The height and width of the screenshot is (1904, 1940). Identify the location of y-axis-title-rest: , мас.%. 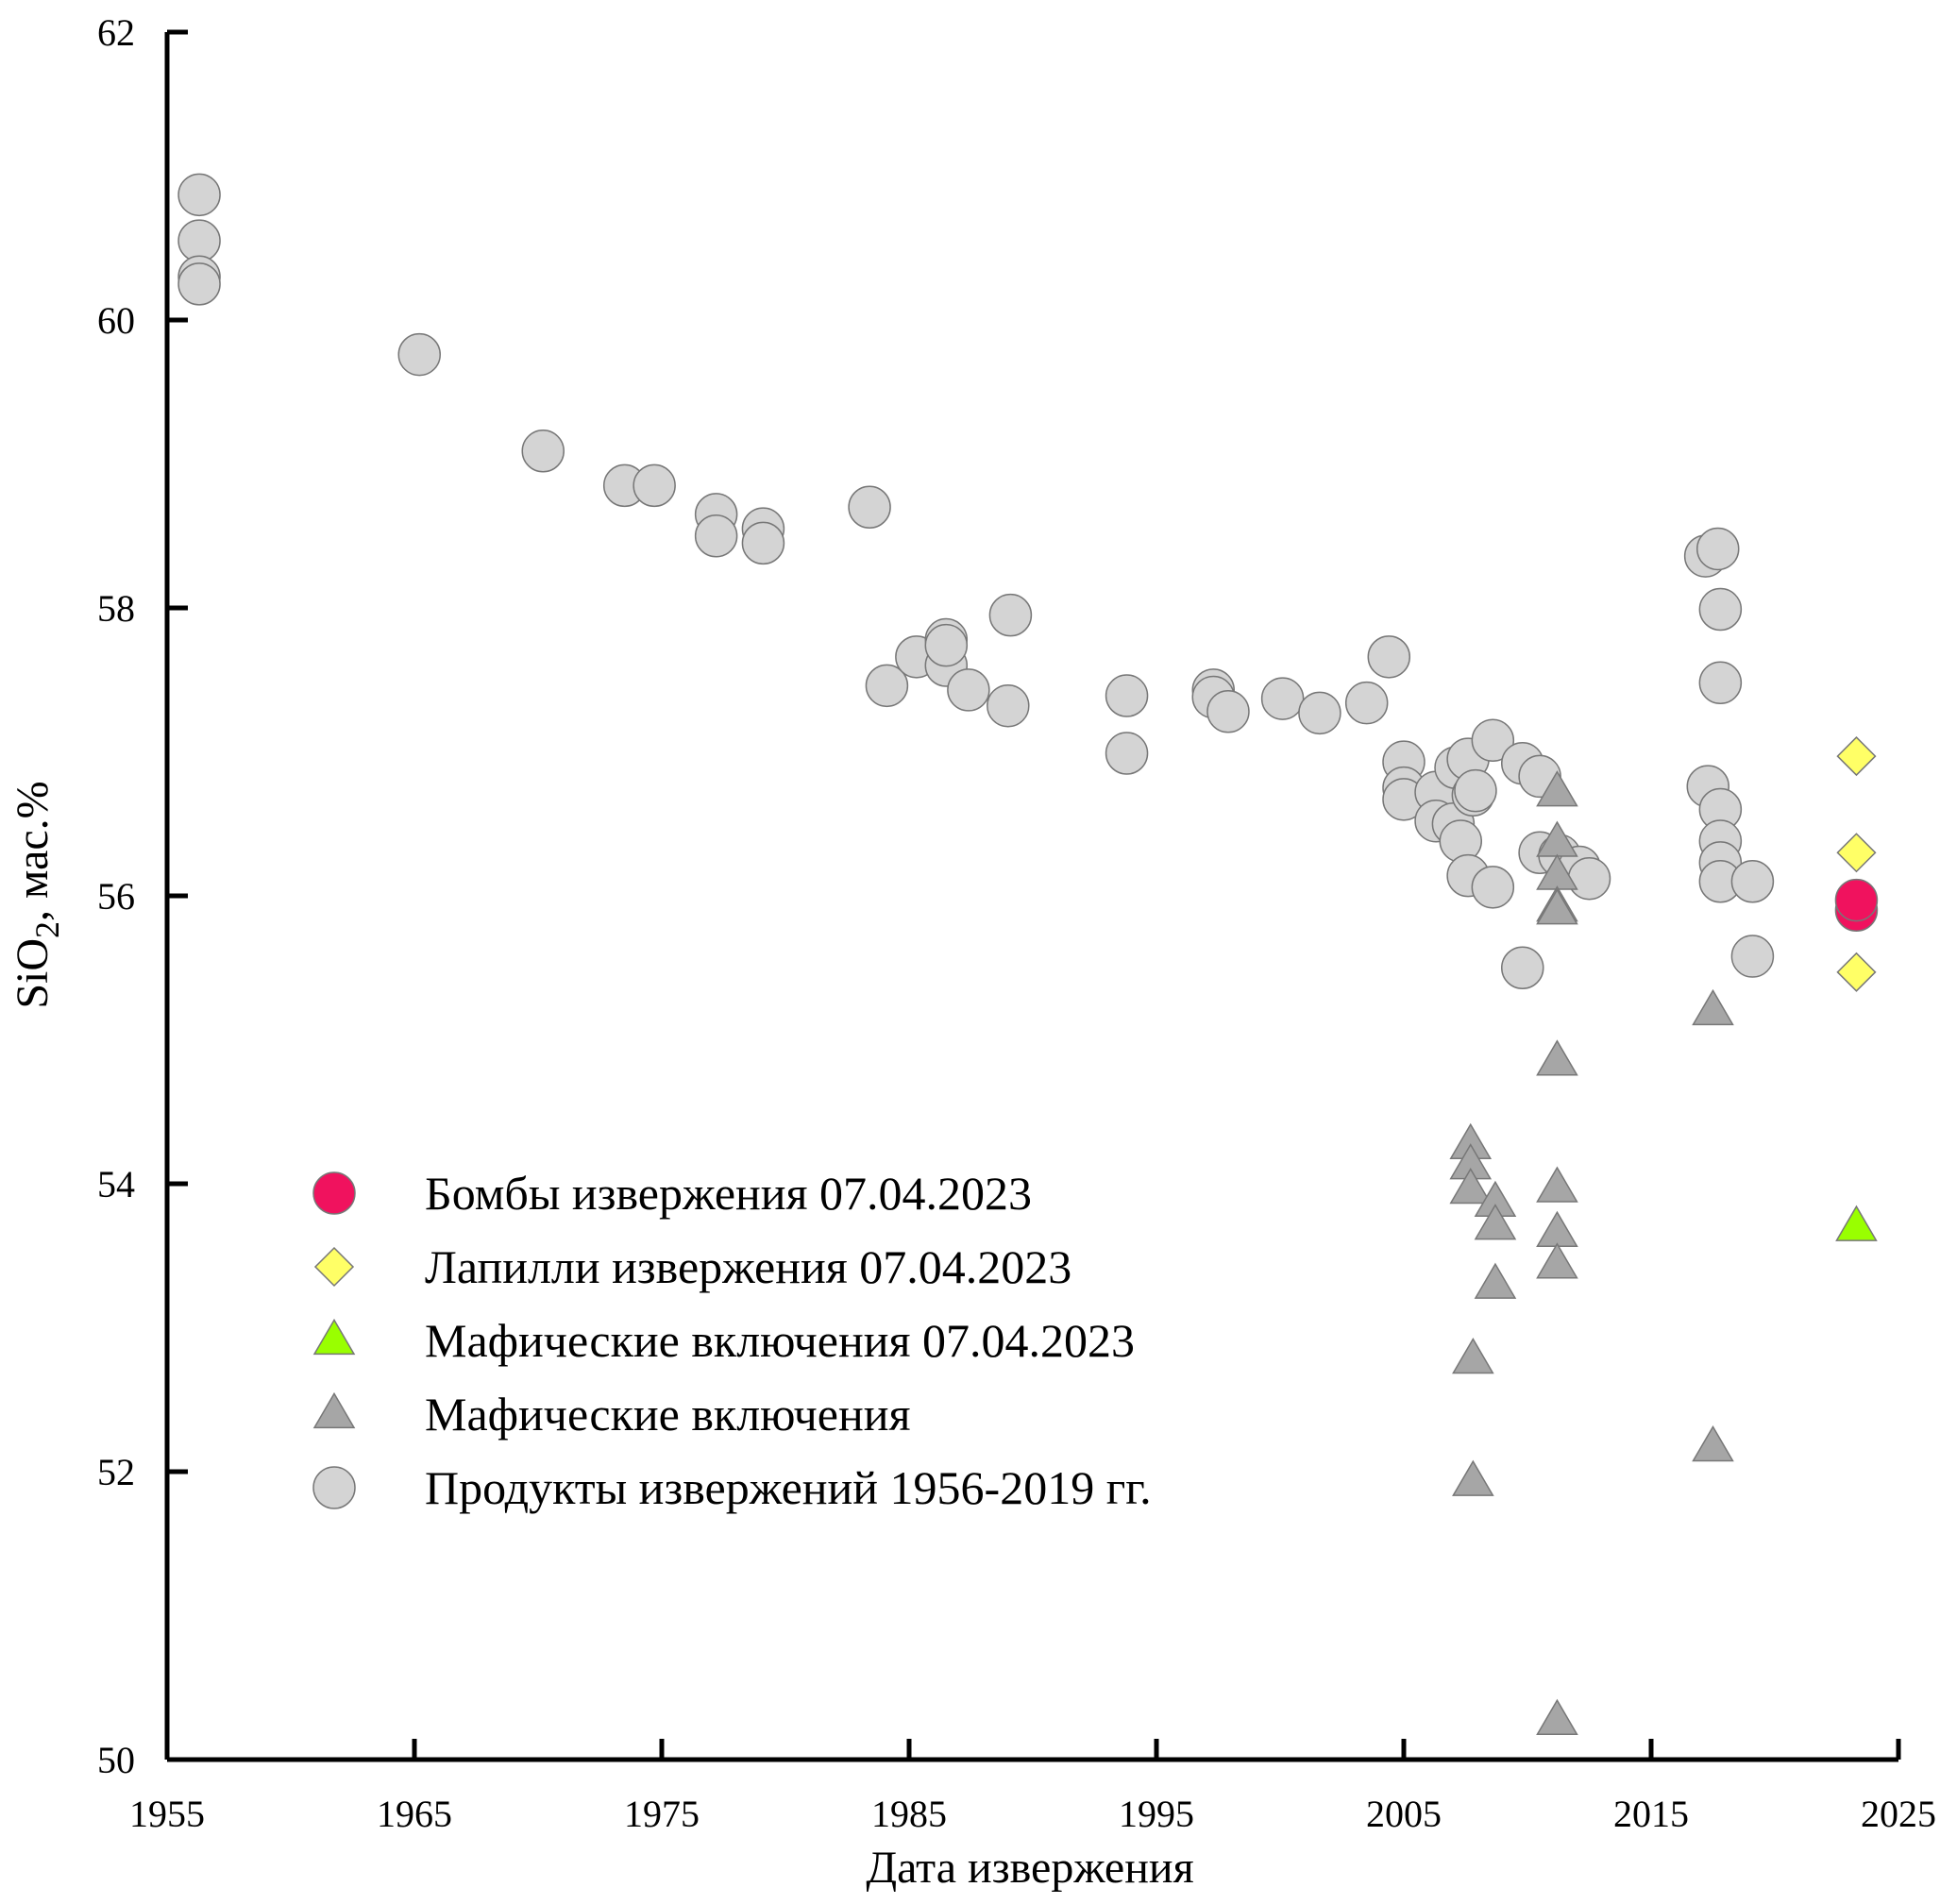
(33, 851).